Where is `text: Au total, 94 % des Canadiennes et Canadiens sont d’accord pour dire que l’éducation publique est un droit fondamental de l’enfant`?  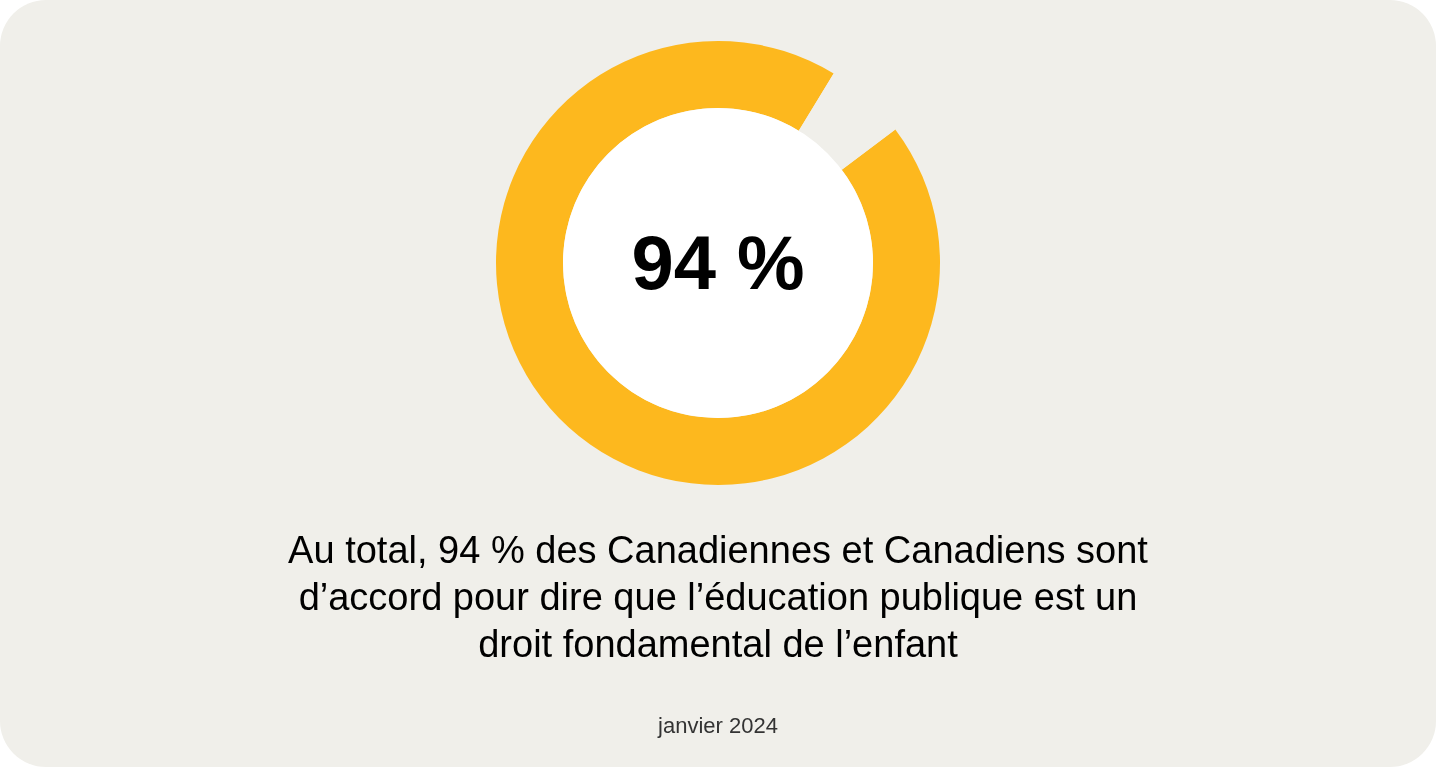 text: Au total, 94 % des Canadiennes et Canadiens sont d’accord pour dire que l’éducation publique est un droit fondamental de l’enfant is located at coordinates (718, 597).